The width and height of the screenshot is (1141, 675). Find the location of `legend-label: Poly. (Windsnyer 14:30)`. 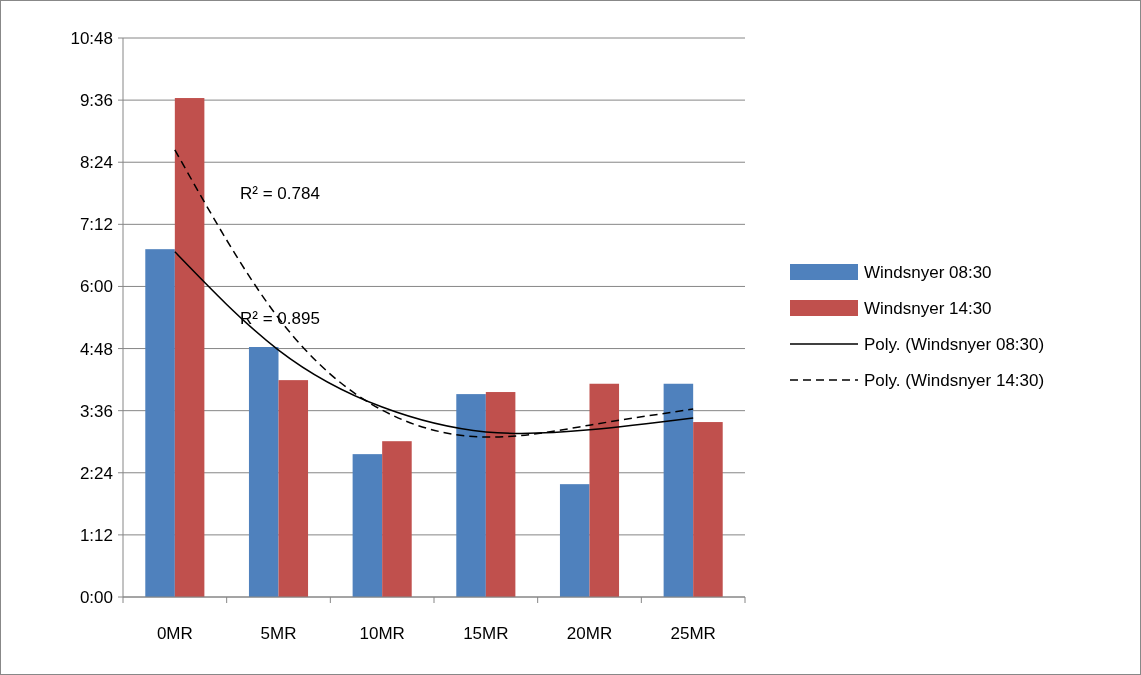

legend-label: Poly. (Windsnyer 14:30) is located at coordinates (954, 380).